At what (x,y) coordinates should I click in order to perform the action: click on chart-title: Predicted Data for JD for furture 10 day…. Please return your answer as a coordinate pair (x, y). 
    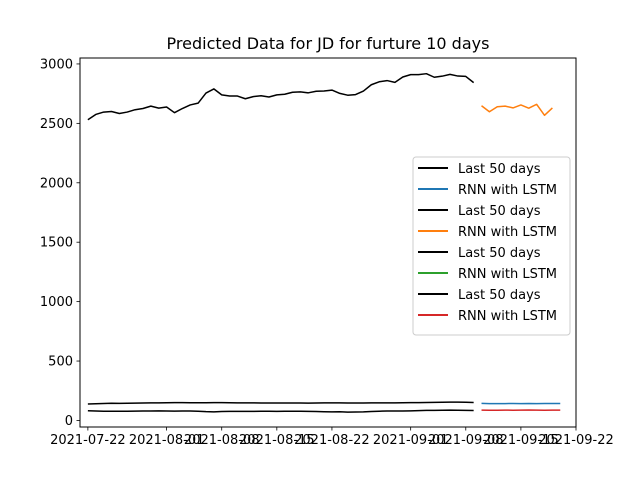
    Looking at the image, I should click on (328, 43).